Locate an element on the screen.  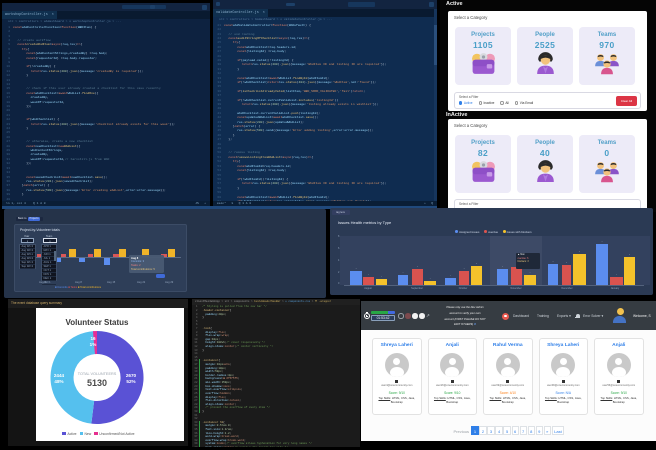
svg-text: 2670 is located at coordinates (131, 375).